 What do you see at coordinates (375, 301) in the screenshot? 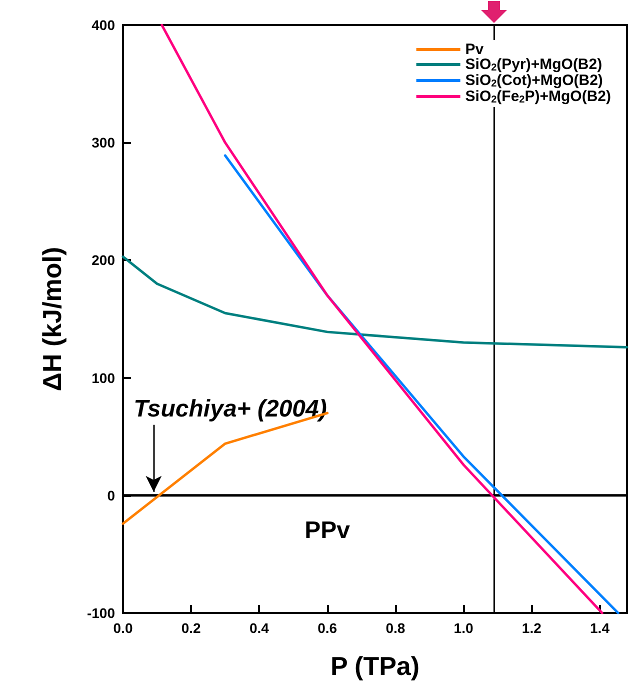
I see `line-series` at bounding box center [375, 301].